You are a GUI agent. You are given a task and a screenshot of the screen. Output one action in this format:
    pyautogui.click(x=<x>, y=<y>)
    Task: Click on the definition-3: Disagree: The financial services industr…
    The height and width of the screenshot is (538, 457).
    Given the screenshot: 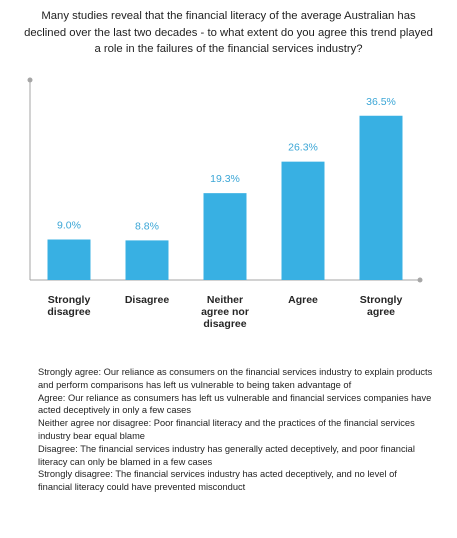 What is the action you would take?
    pyautogui.click(x=226, y=455)
    